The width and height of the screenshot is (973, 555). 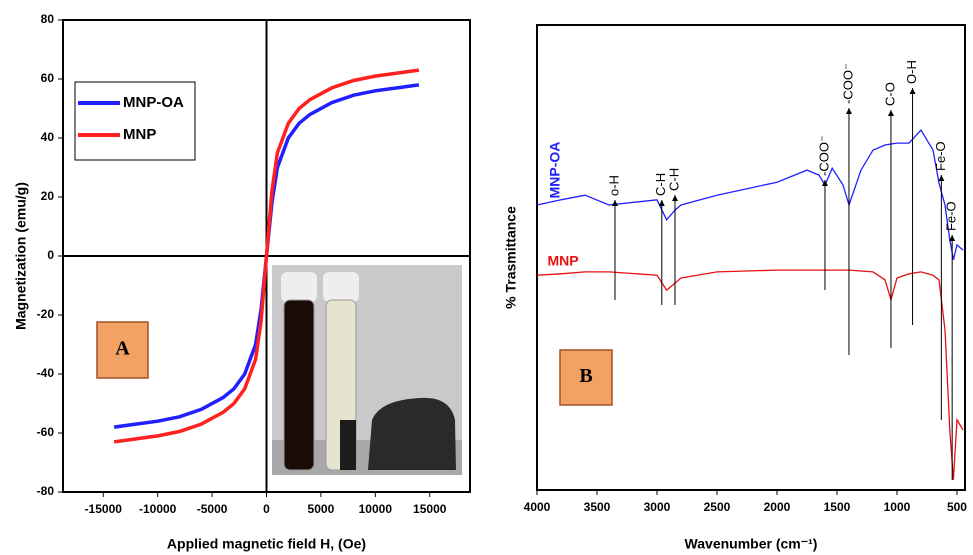 I want to click on y-axis-label: % Trasmittance, so click(x=511, y=257).